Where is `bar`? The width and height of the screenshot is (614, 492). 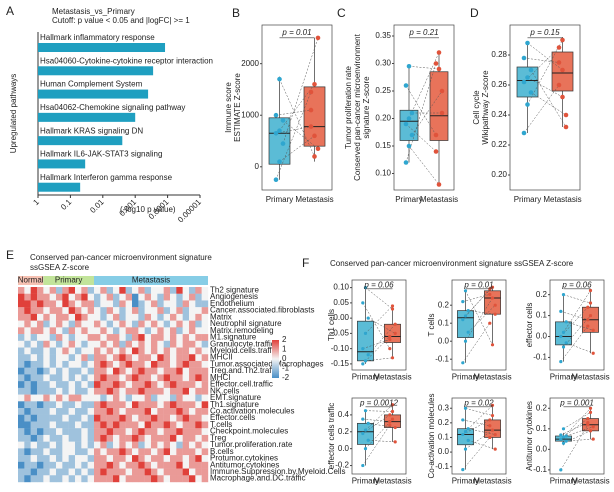 bar is located at coordinates (80, 141).